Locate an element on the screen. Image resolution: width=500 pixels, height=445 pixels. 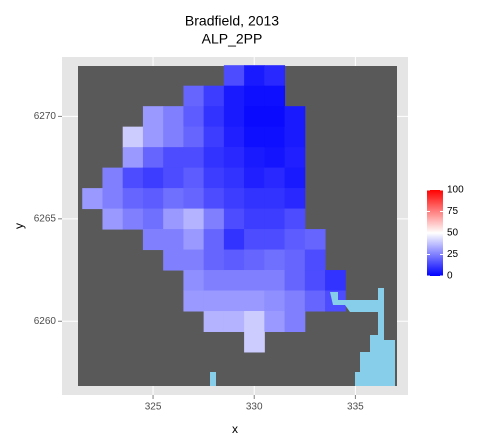
legend-label: 50 is located at coordinates (453, 233).